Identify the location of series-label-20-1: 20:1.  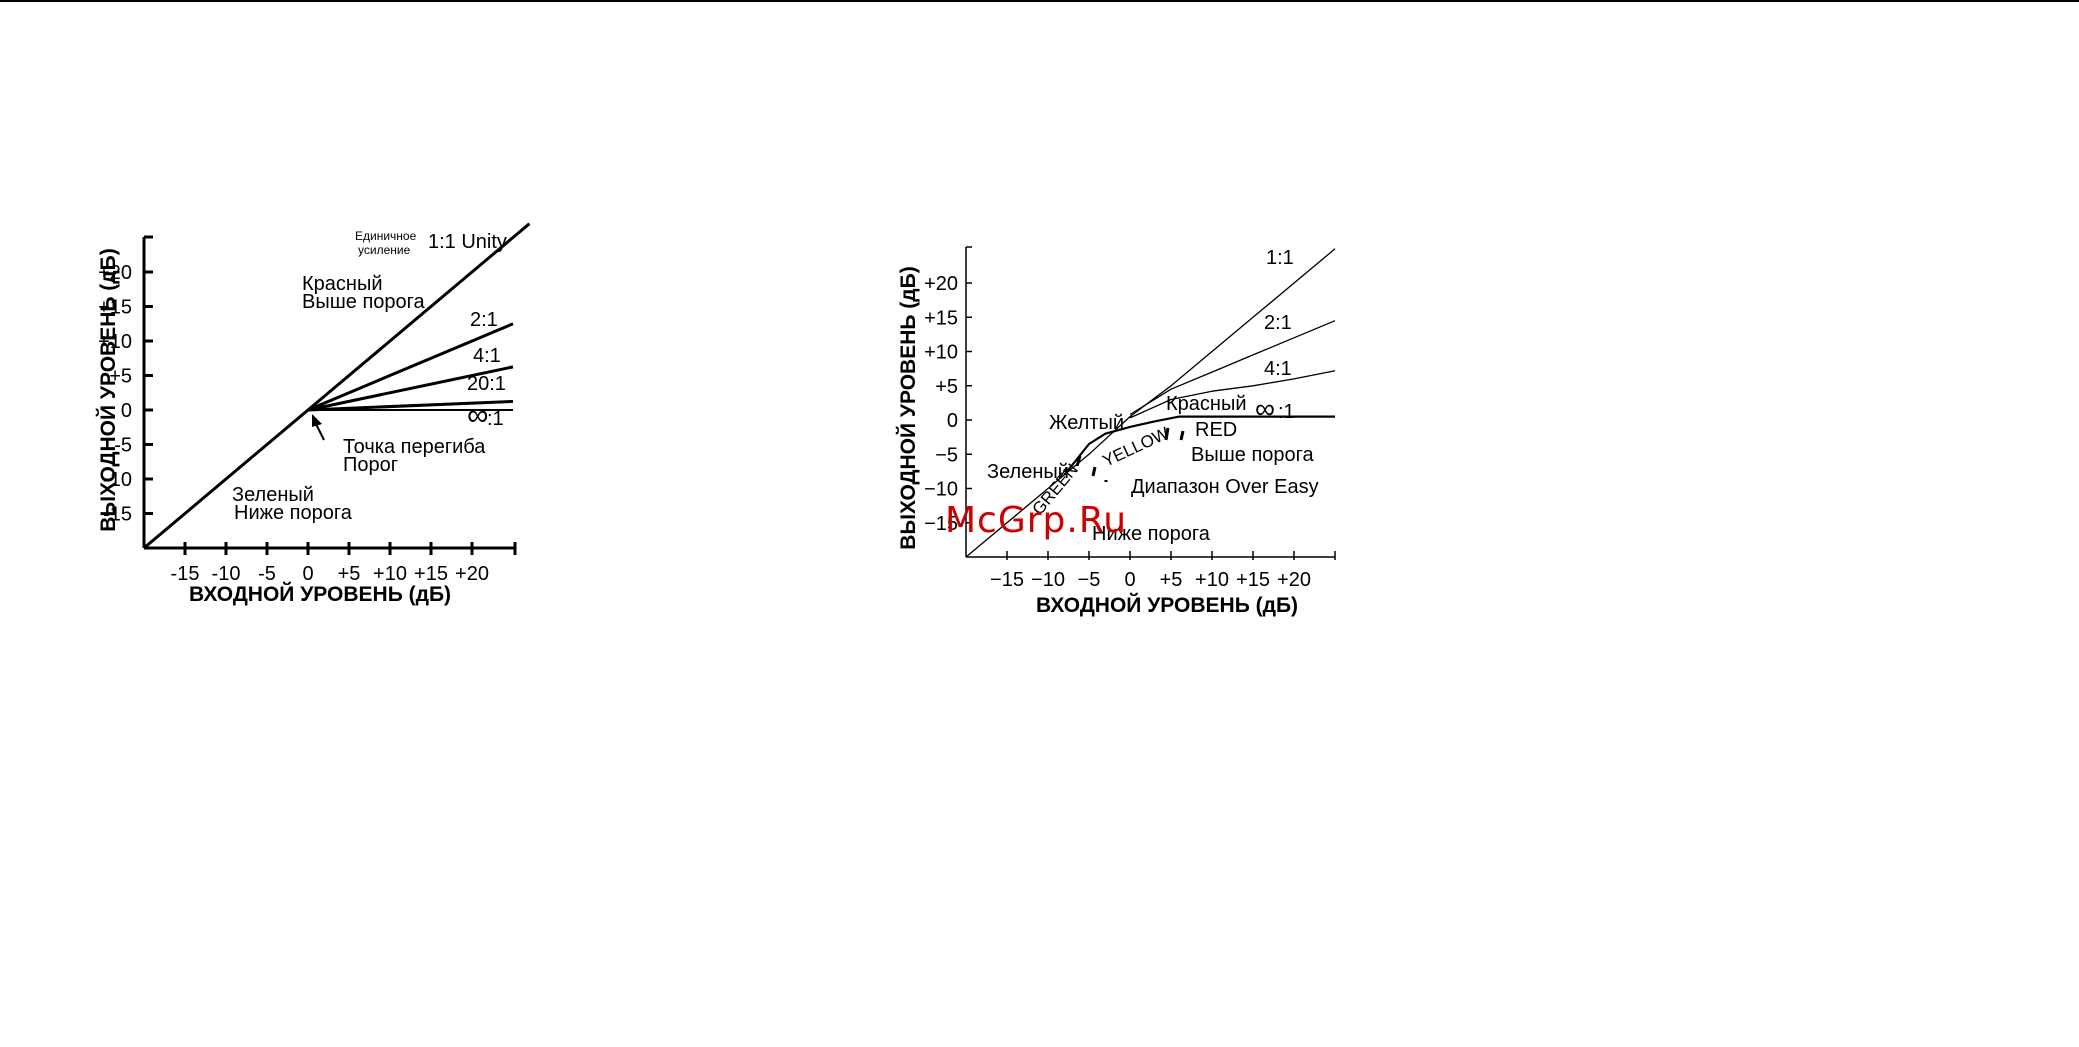
(486, 384).